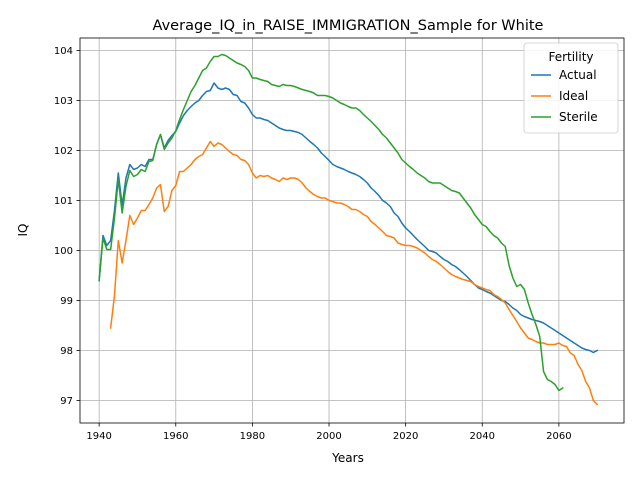 The image size is (640, 484). What do you see at coordinates (482, 436) in the screenshot?
I see `x-tick-label: 2040` at bounding box center [482, 436].